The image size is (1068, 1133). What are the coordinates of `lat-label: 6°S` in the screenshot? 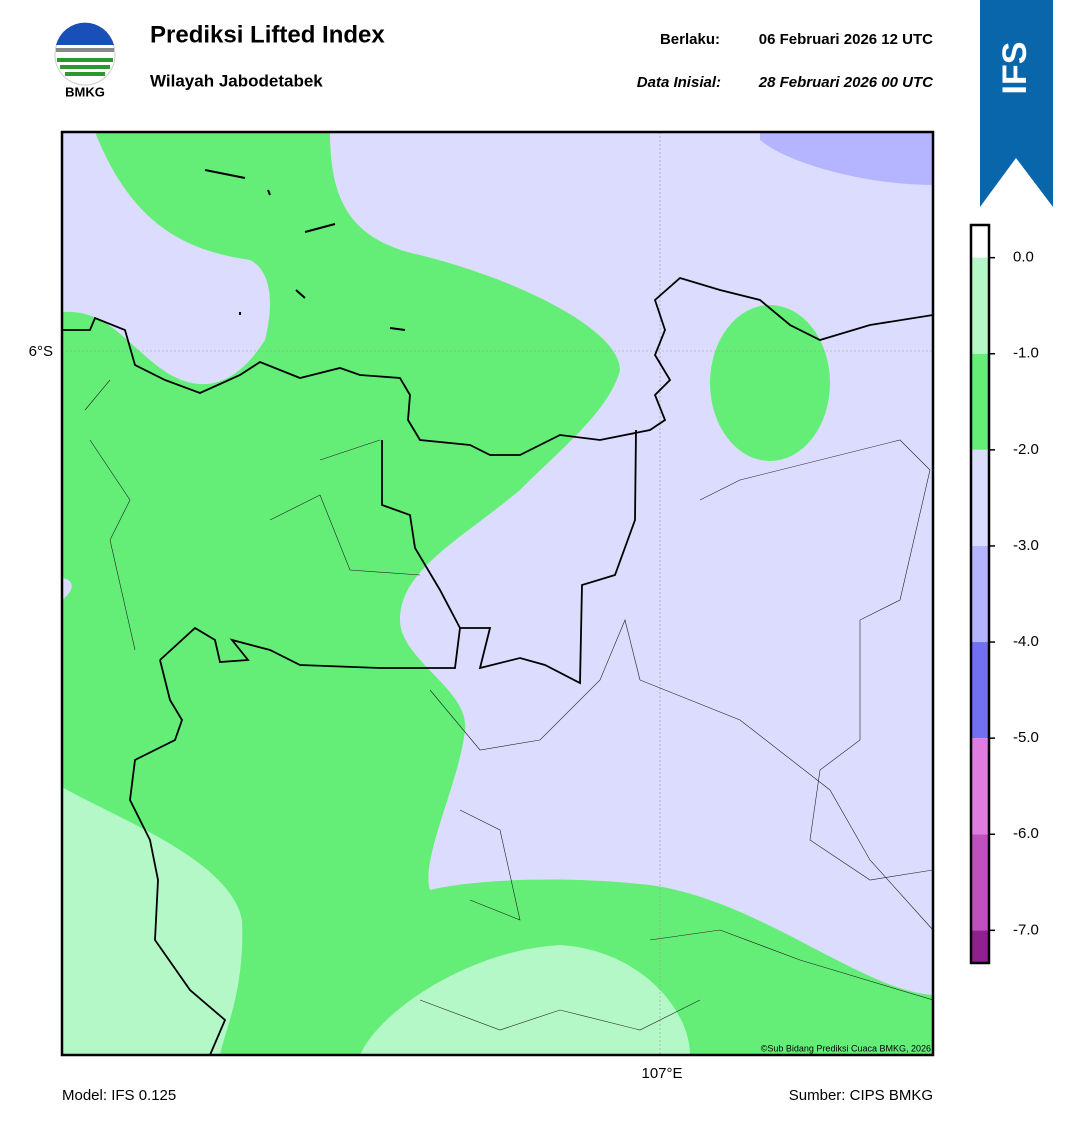 It's located at (41, 351).